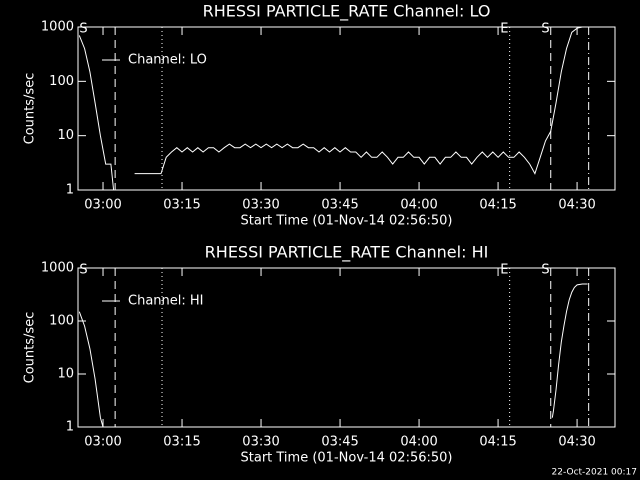 The image size is (640, 480). Describe the element at coordinates (594, 473) in the screenshot. I see `timestamp: 22-Oct-2021 00:17` at that location.